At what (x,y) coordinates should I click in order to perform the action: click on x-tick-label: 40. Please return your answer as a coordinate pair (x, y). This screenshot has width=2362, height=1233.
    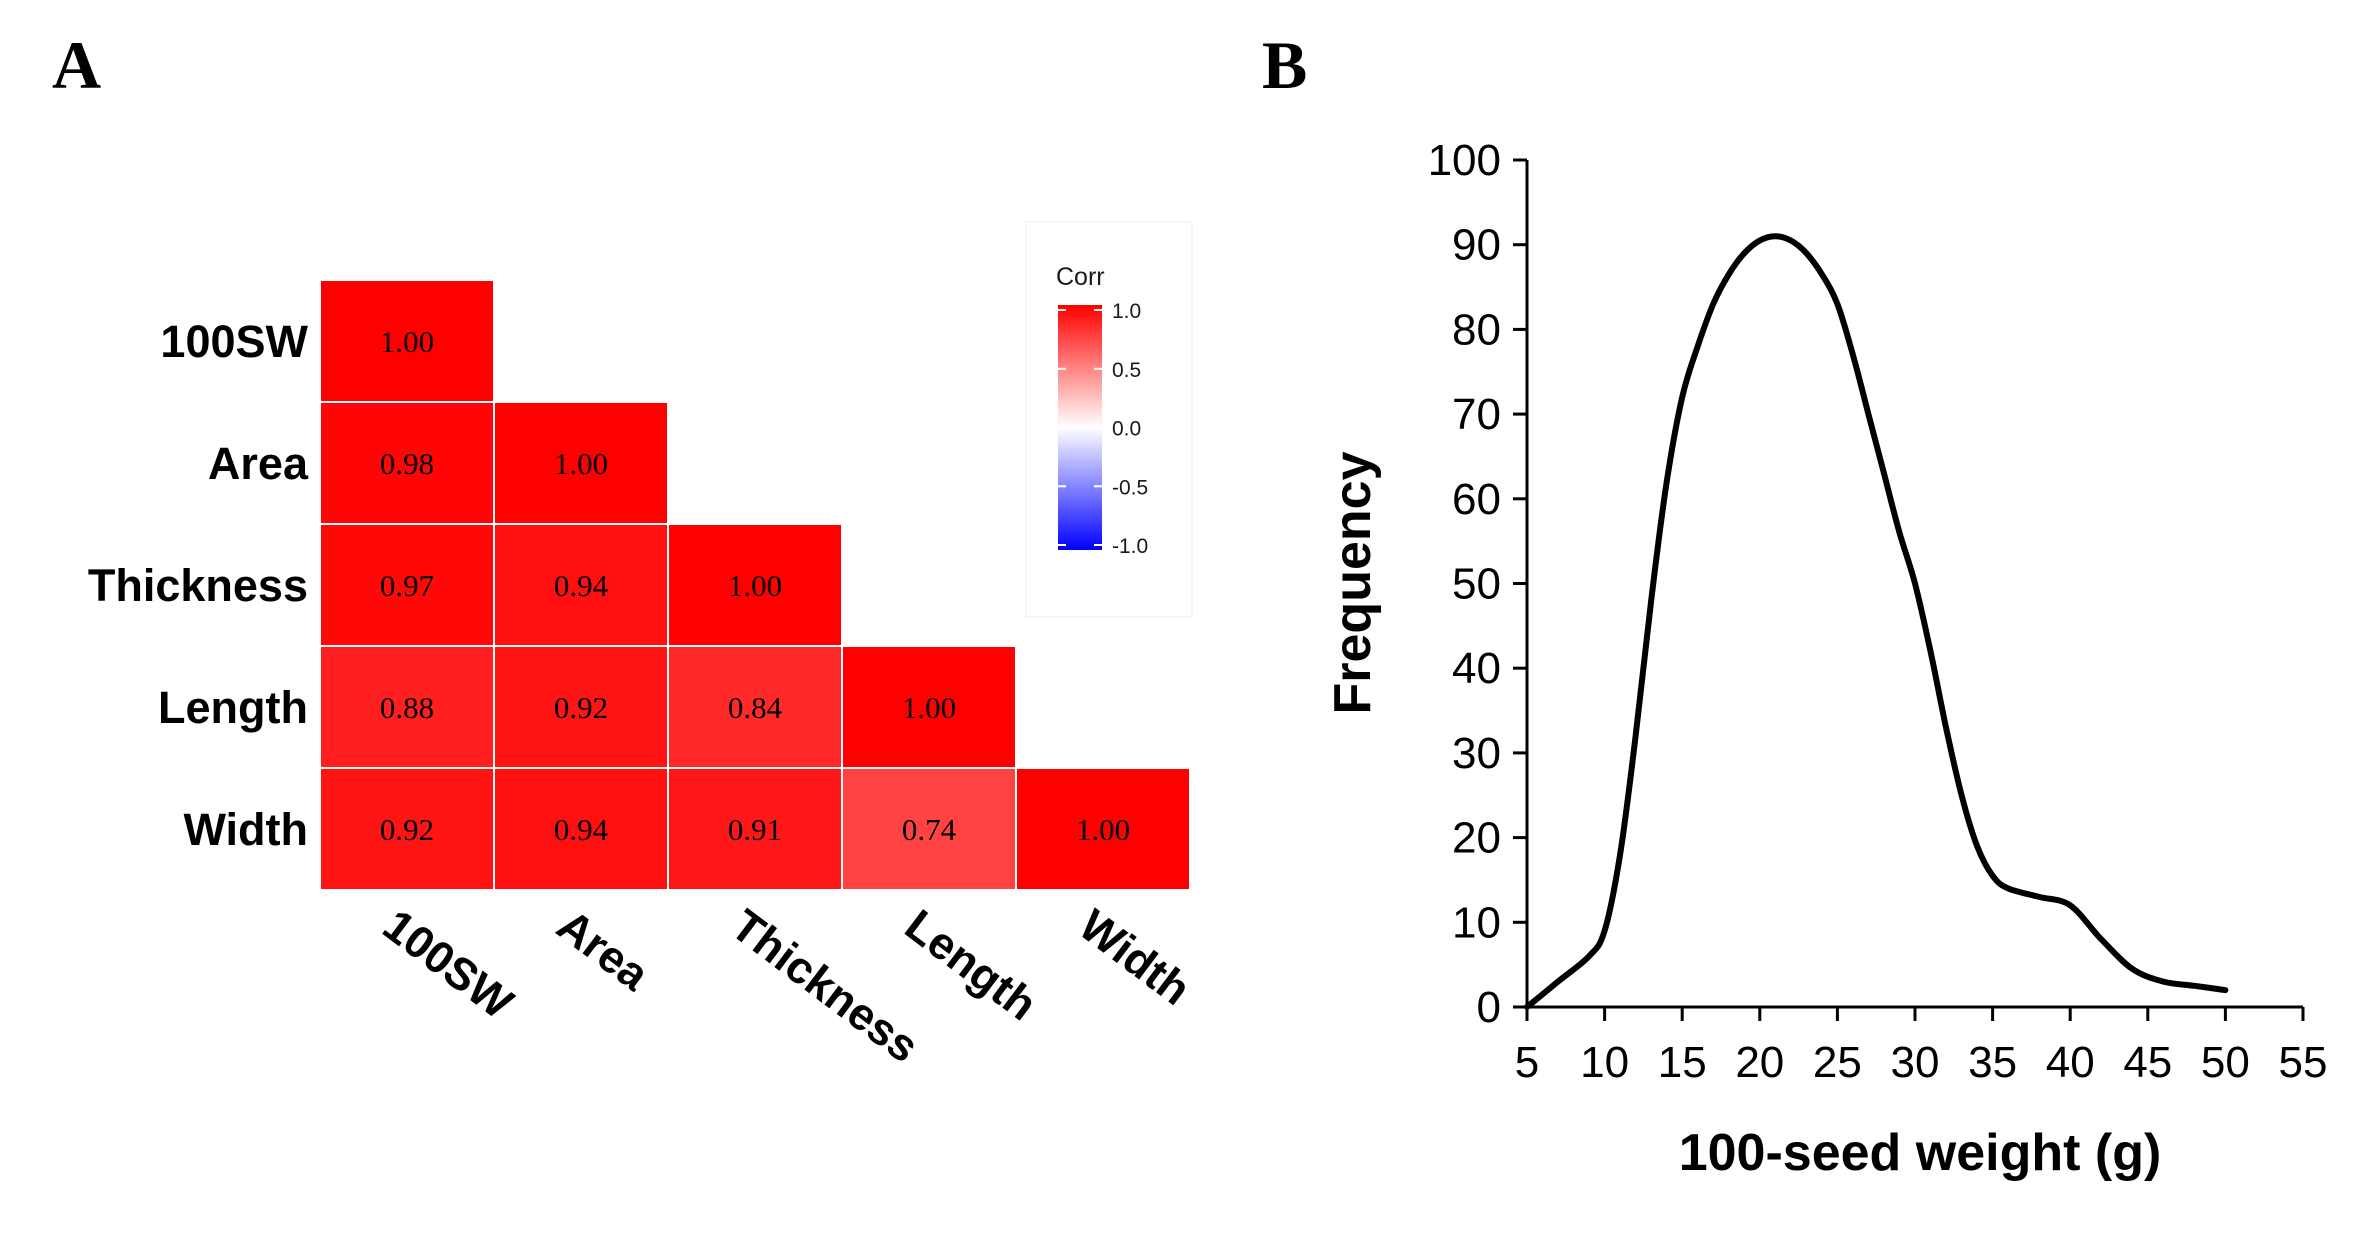
    Looking at the image, I should click on (2070, 1062).